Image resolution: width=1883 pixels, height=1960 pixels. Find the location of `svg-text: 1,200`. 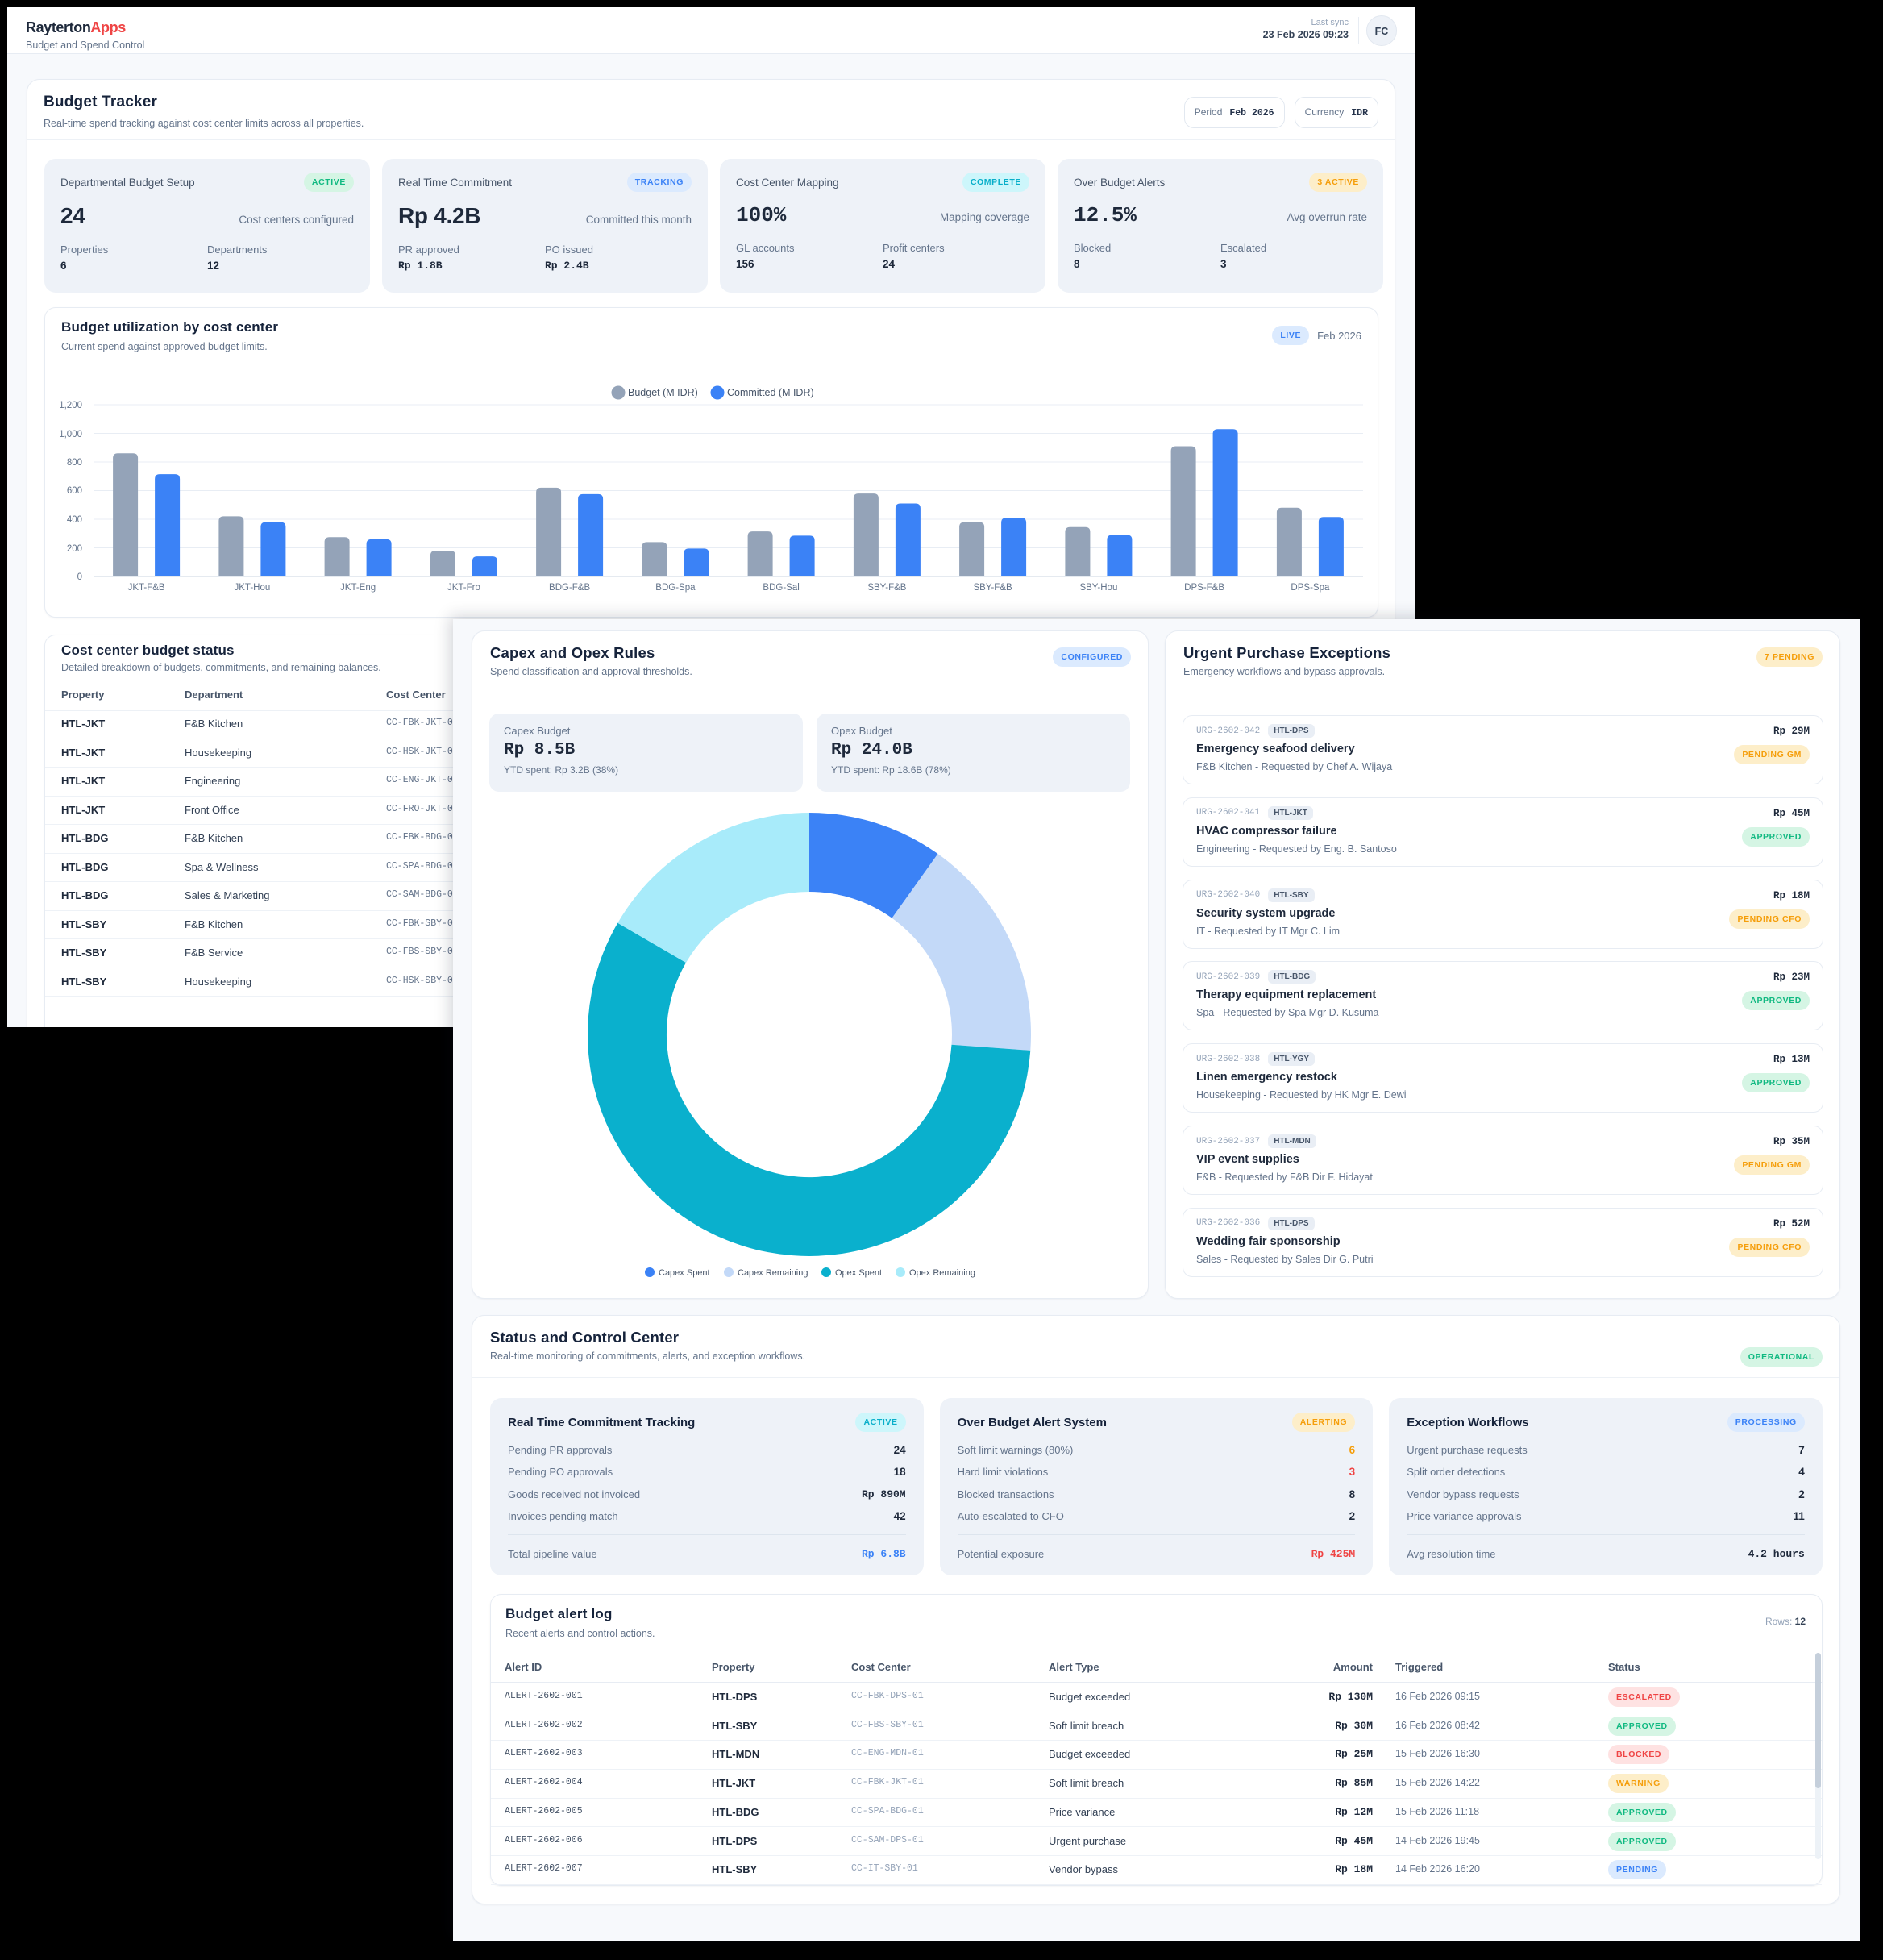

svg-text: 1,200 is located at coordinates (70, 405).